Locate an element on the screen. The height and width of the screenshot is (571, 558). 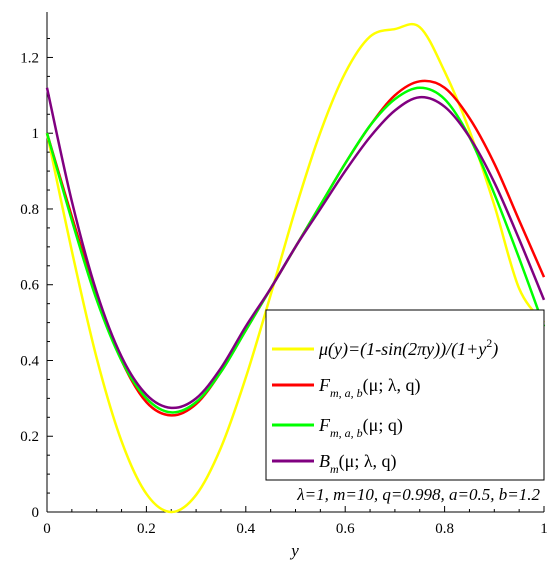
legend-label-f-lambda-q: Fm, a, b(μ; λ, q) is located at coordinates (369, 387).